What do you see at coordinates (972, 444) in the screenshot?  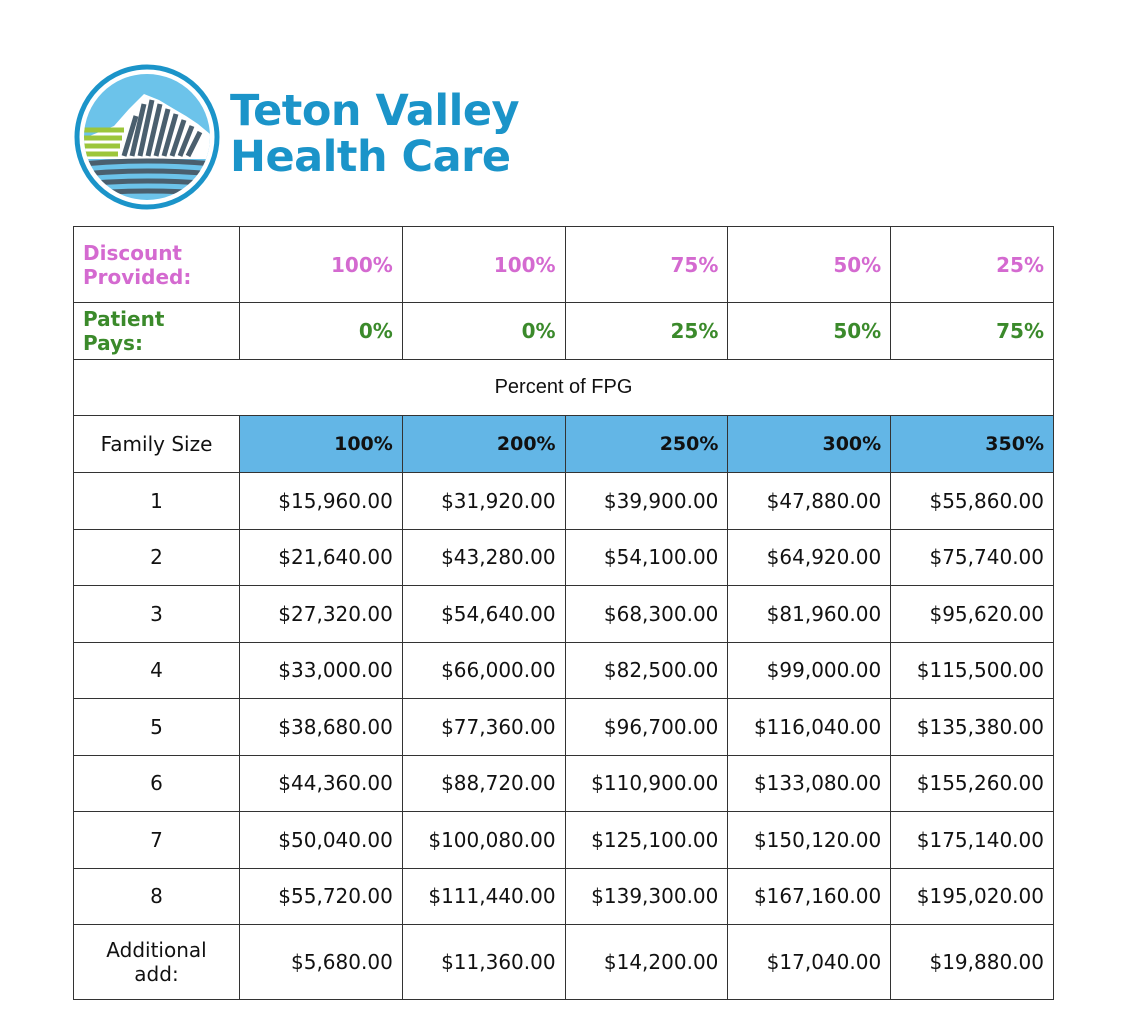 I see `fpg-column-header: 350%` at bounding box center [972, 444].